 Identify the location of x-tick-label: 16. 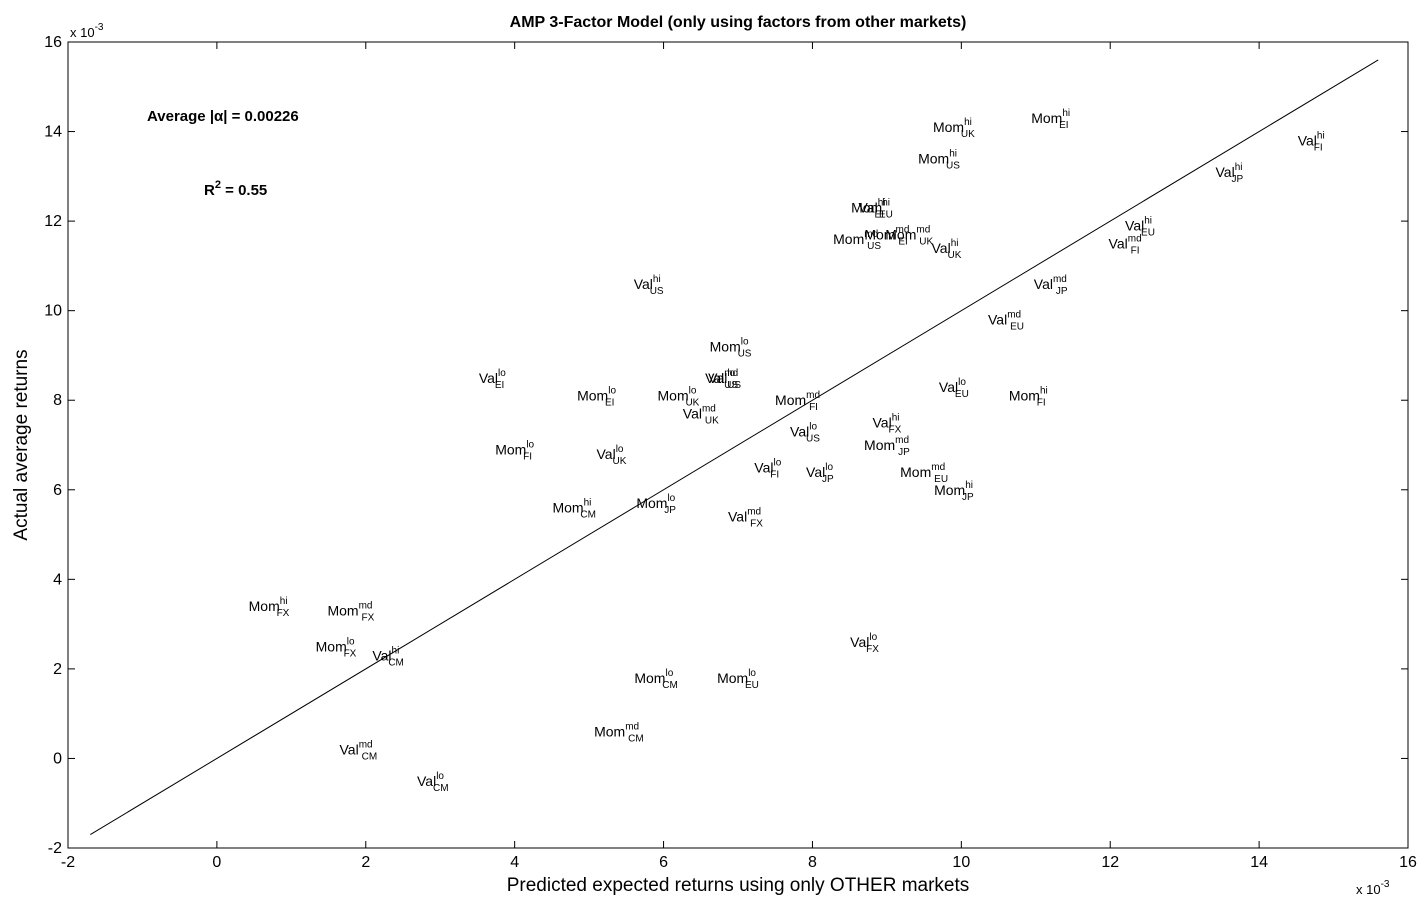
(1408, 862).